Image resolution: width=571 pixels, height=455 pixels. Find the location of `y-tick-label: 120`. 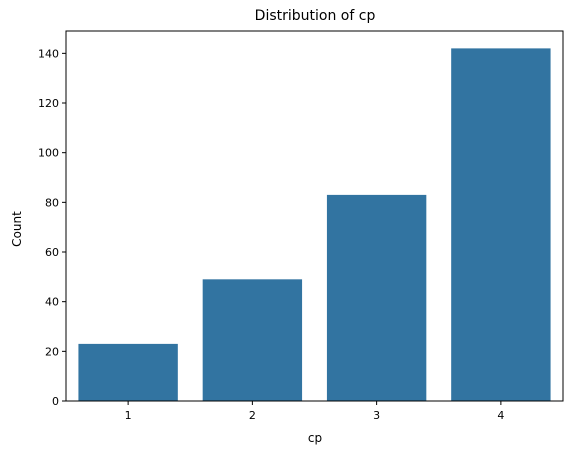

y-tick-label: 120 is located at coordinates (48, 103).